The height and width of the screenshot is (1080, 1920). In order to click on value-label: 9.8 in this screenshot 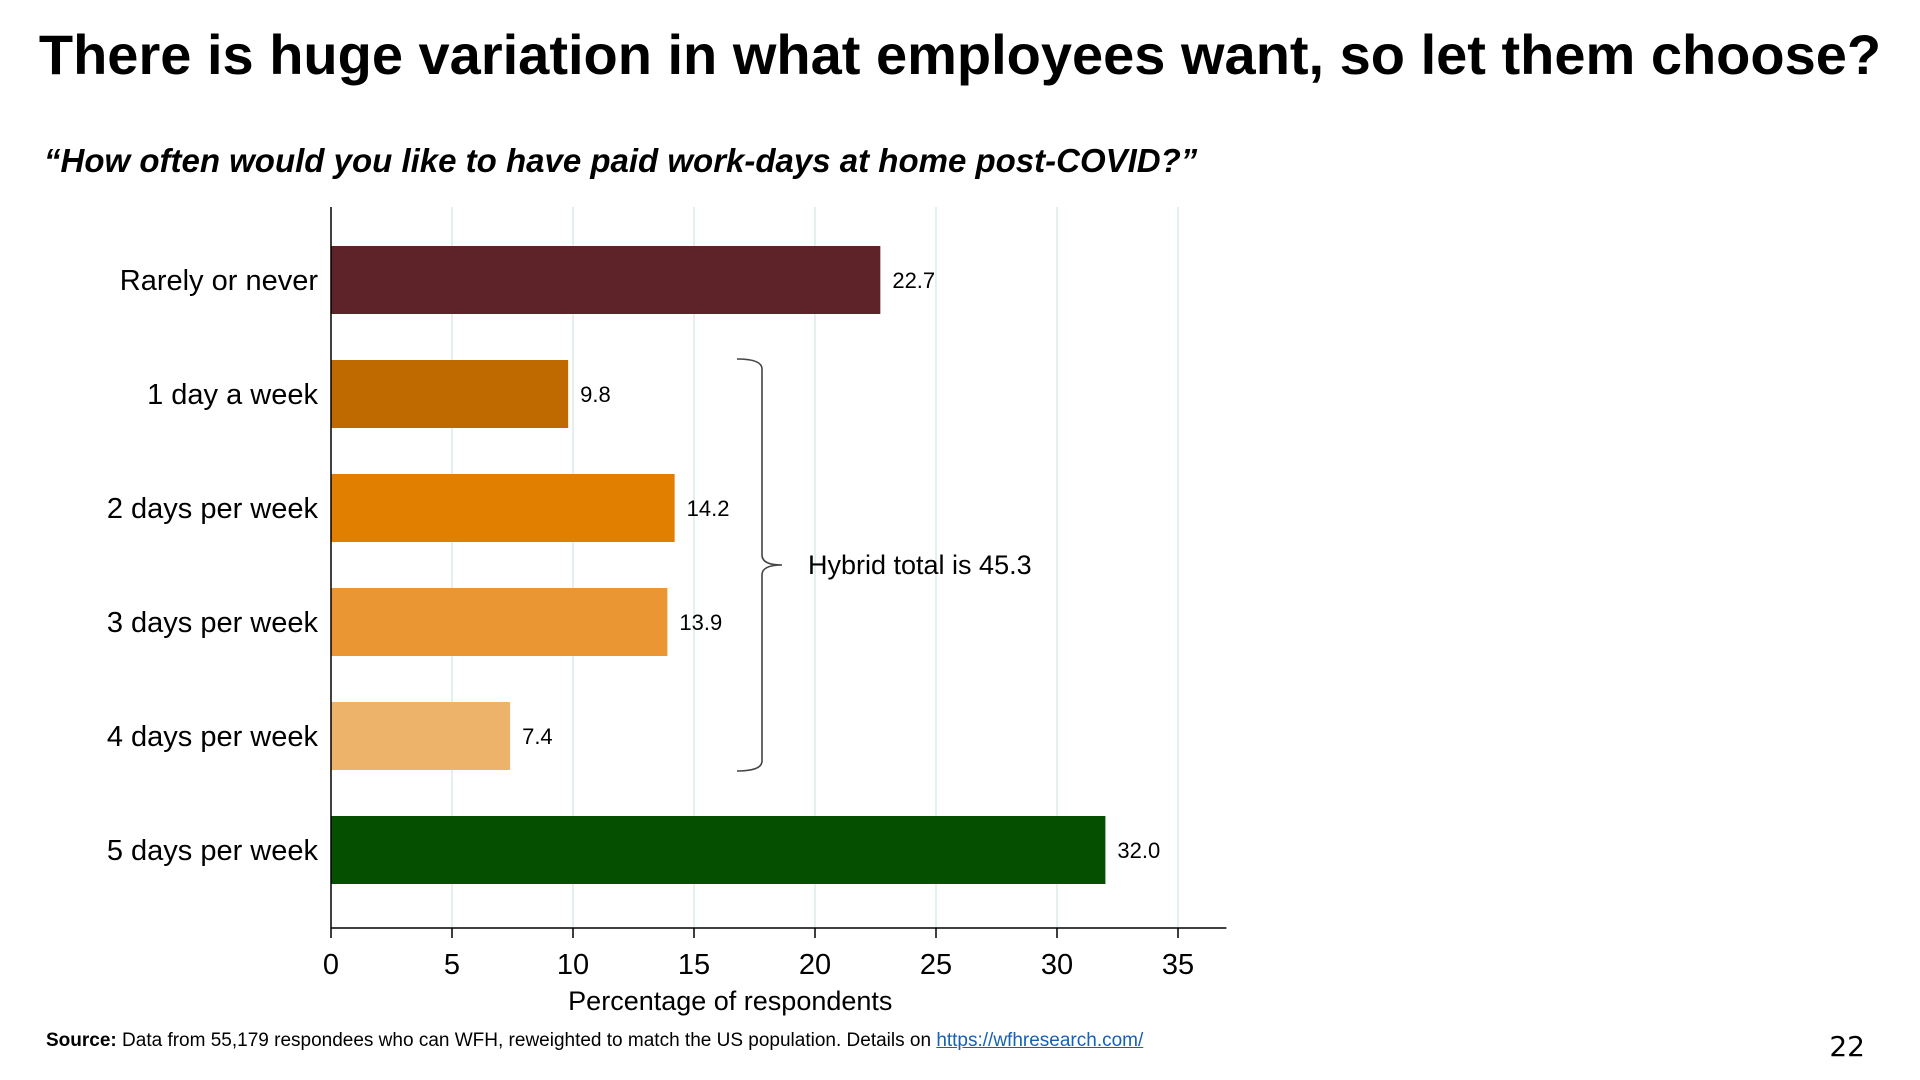, I will do `click(595, 394)`.